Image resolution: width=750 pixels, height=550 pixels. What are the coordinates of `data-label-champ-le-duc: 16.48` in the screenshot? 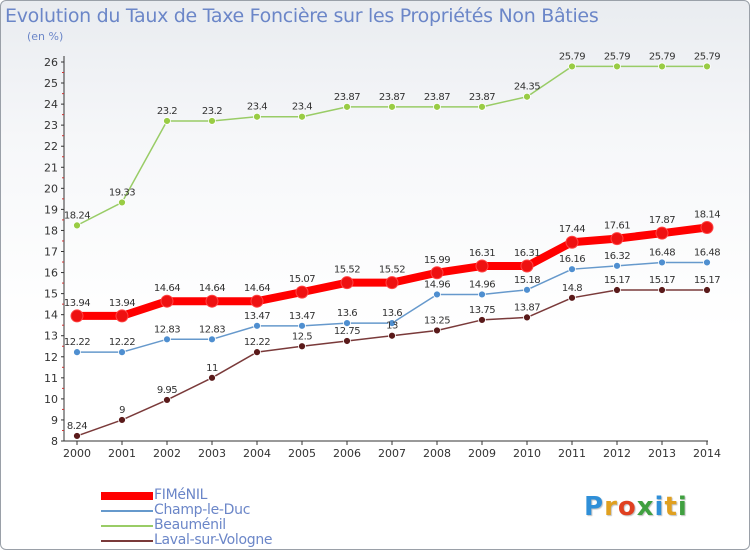 It's located at (707, 252).